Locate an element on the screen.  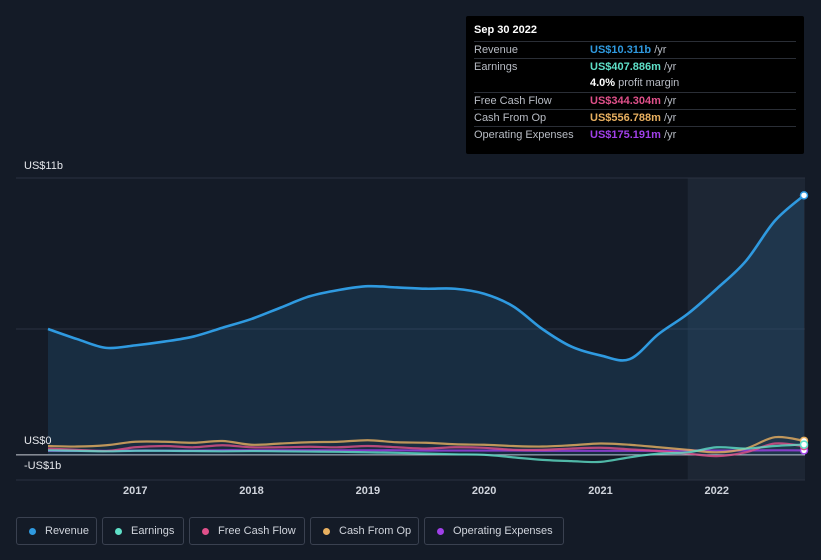
series-line-earnings is located at coordinates (426, 453).